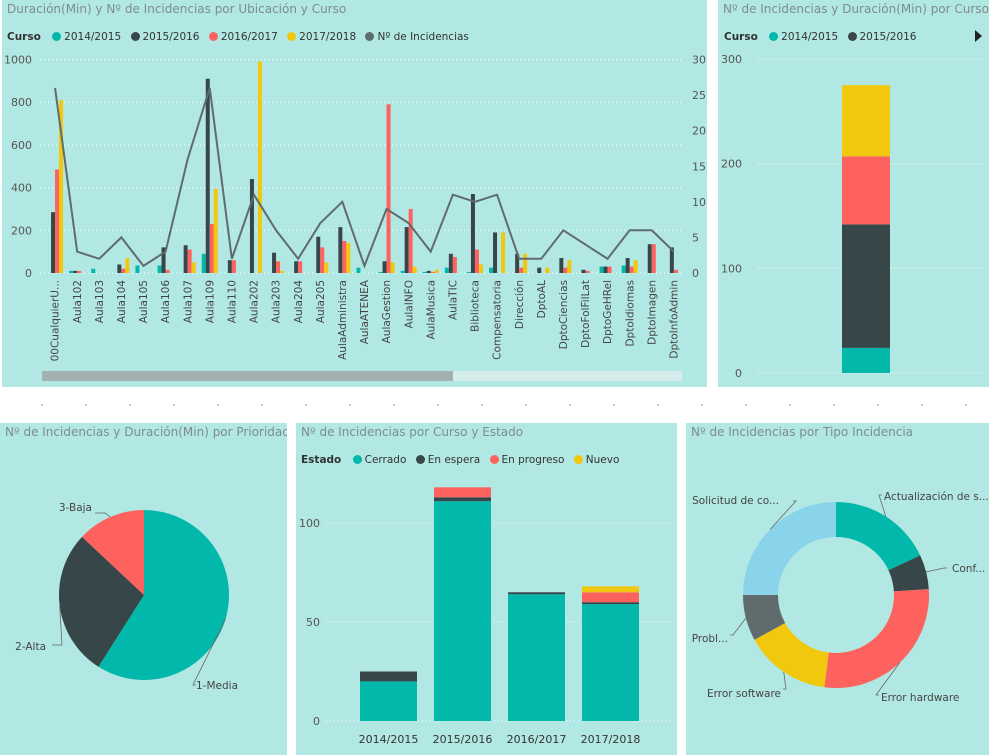  What do you see at coordinates (409, 304) in the screenshot?
I see `x-tick-label: AulaINFO` at bounding box center [409, 304].